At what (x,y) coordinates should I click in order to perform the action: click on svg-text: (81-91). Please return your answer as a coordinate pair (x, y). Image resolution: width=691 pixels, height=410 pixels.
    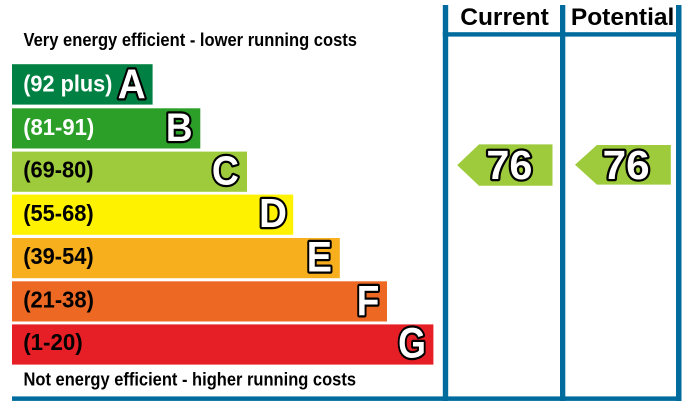
    Looking at the image, I should click on (58, 127).